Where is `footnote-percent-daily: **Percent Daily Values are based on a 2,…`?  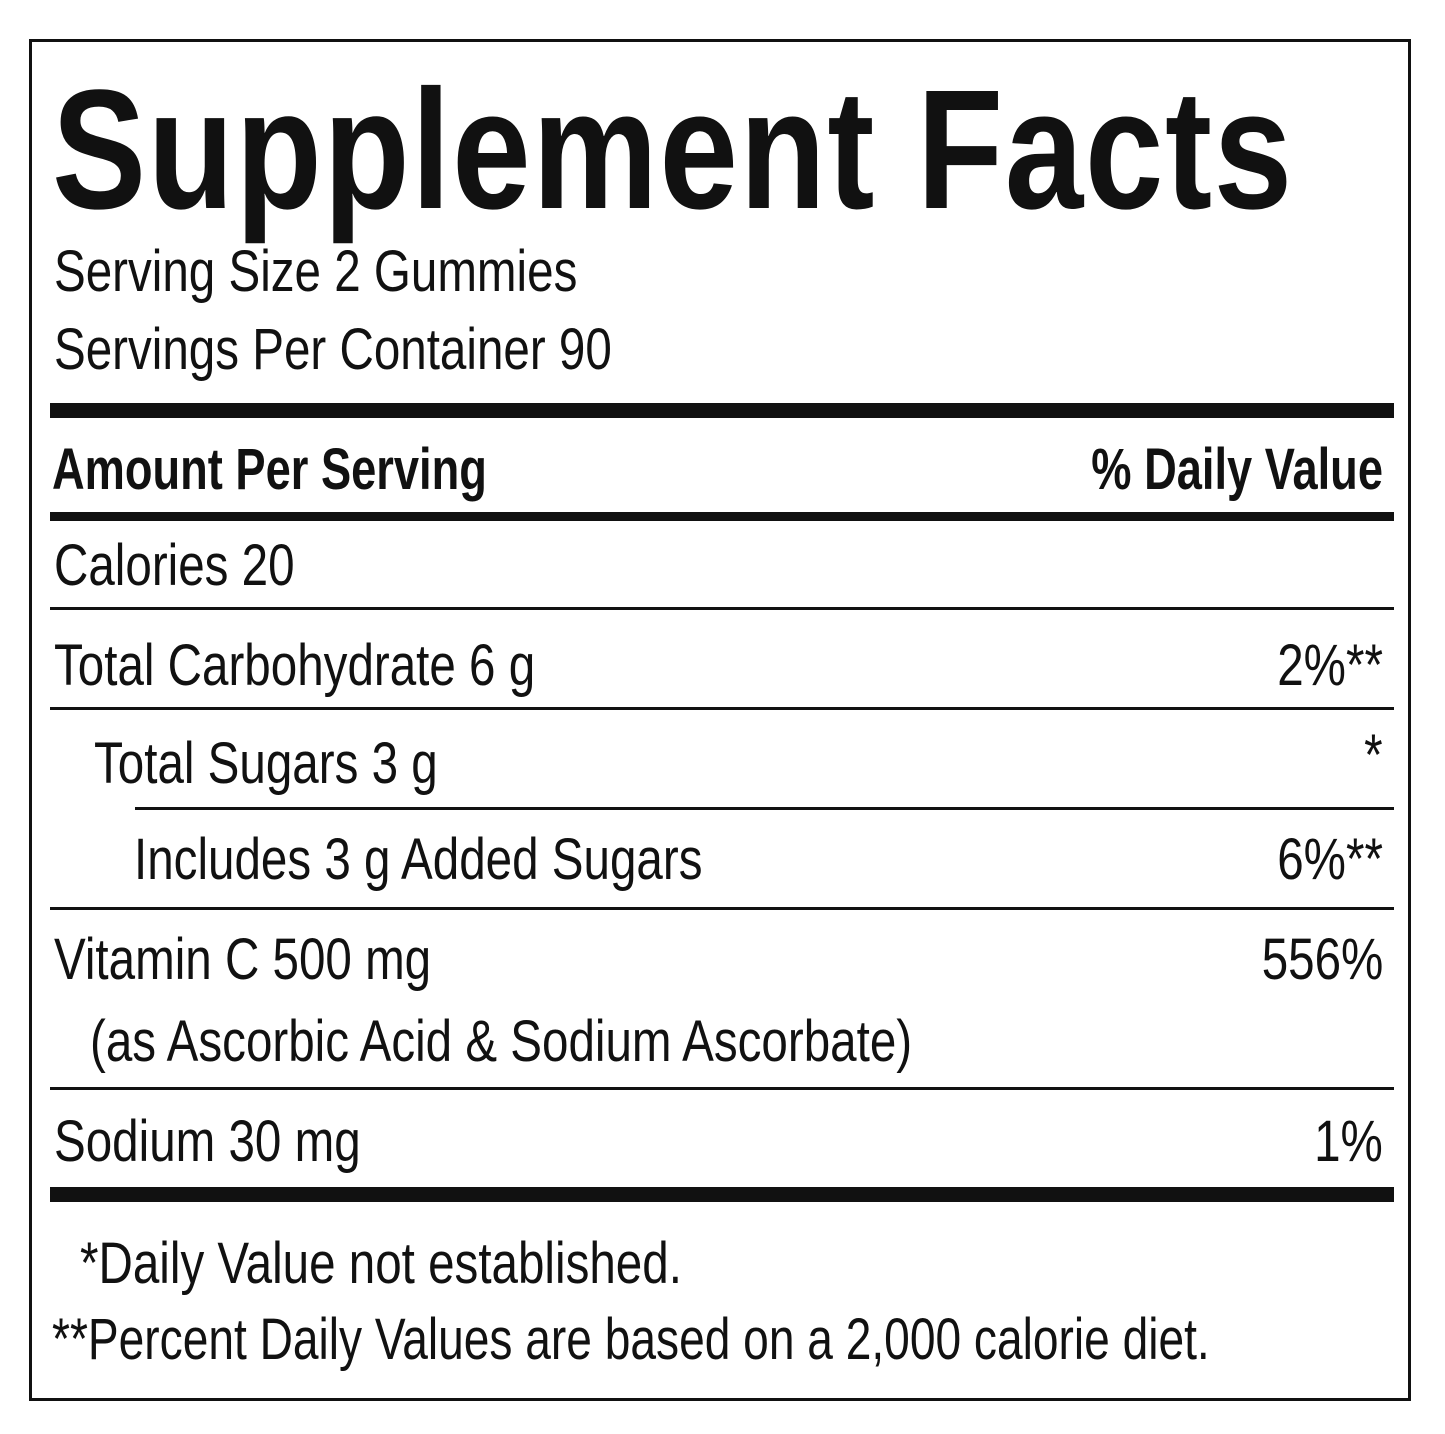
footnote-percent-daily: **Percent Daily Values are based on a 2,… is located at coordinates (631, 1339).